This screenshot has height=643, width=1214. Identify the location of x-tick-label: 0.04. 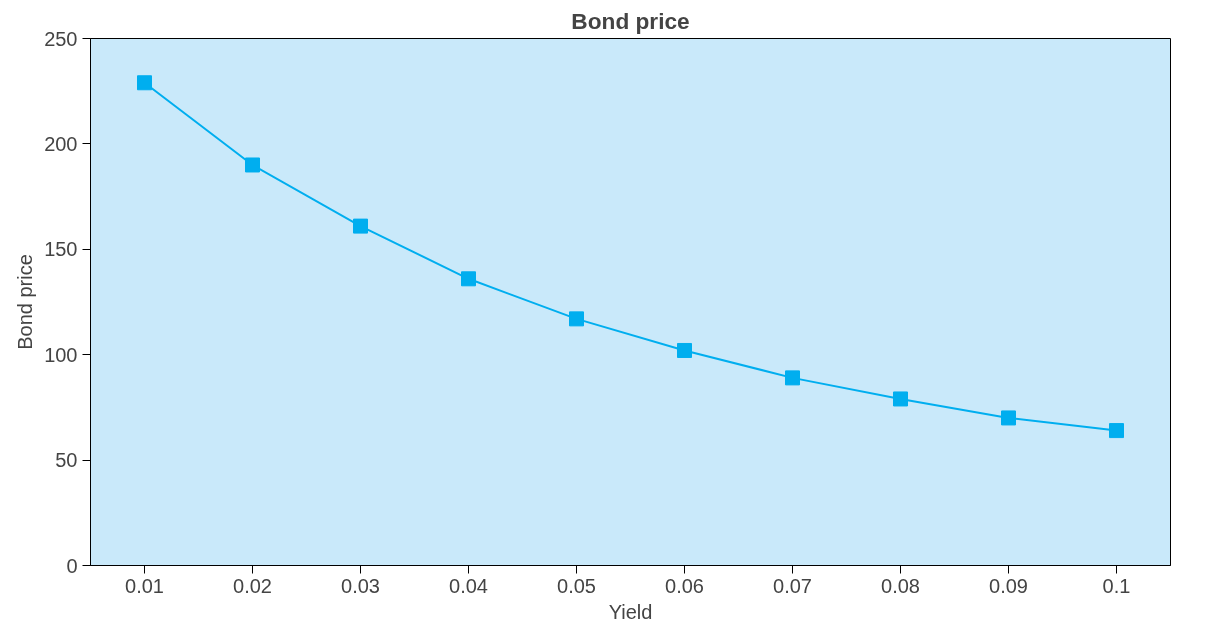
(468, 585).